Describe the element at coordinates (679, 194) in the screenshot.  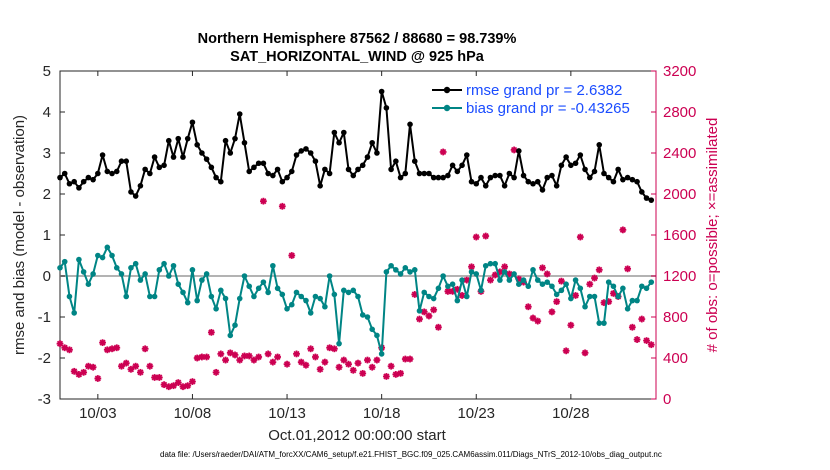
I see `y-tick-label-right: 2000` at that location.